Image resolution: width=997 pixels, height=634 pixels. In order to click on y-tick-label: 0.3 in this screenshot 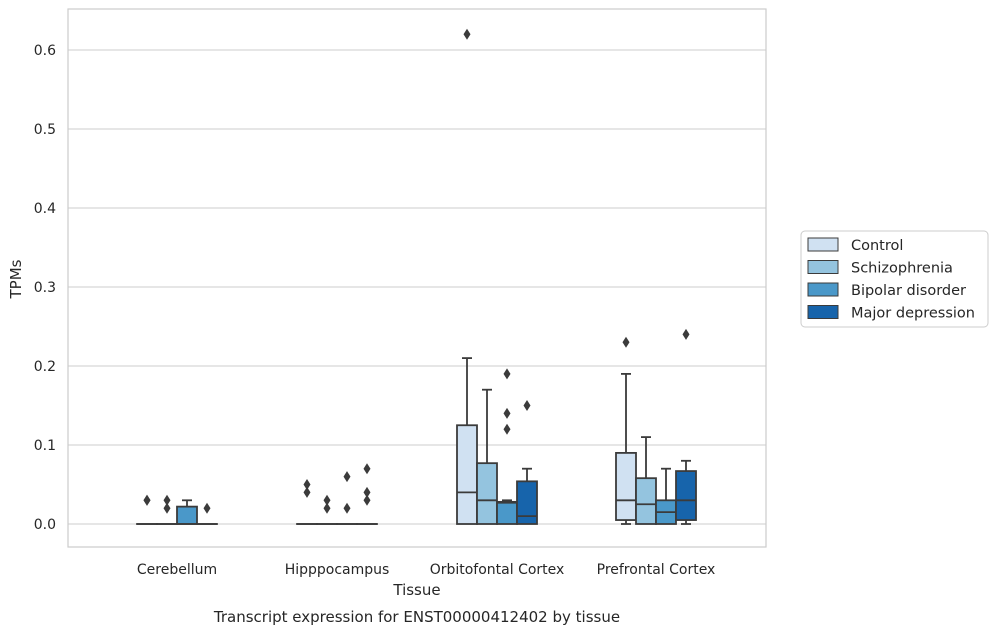, I will do `click(45, 288)`.